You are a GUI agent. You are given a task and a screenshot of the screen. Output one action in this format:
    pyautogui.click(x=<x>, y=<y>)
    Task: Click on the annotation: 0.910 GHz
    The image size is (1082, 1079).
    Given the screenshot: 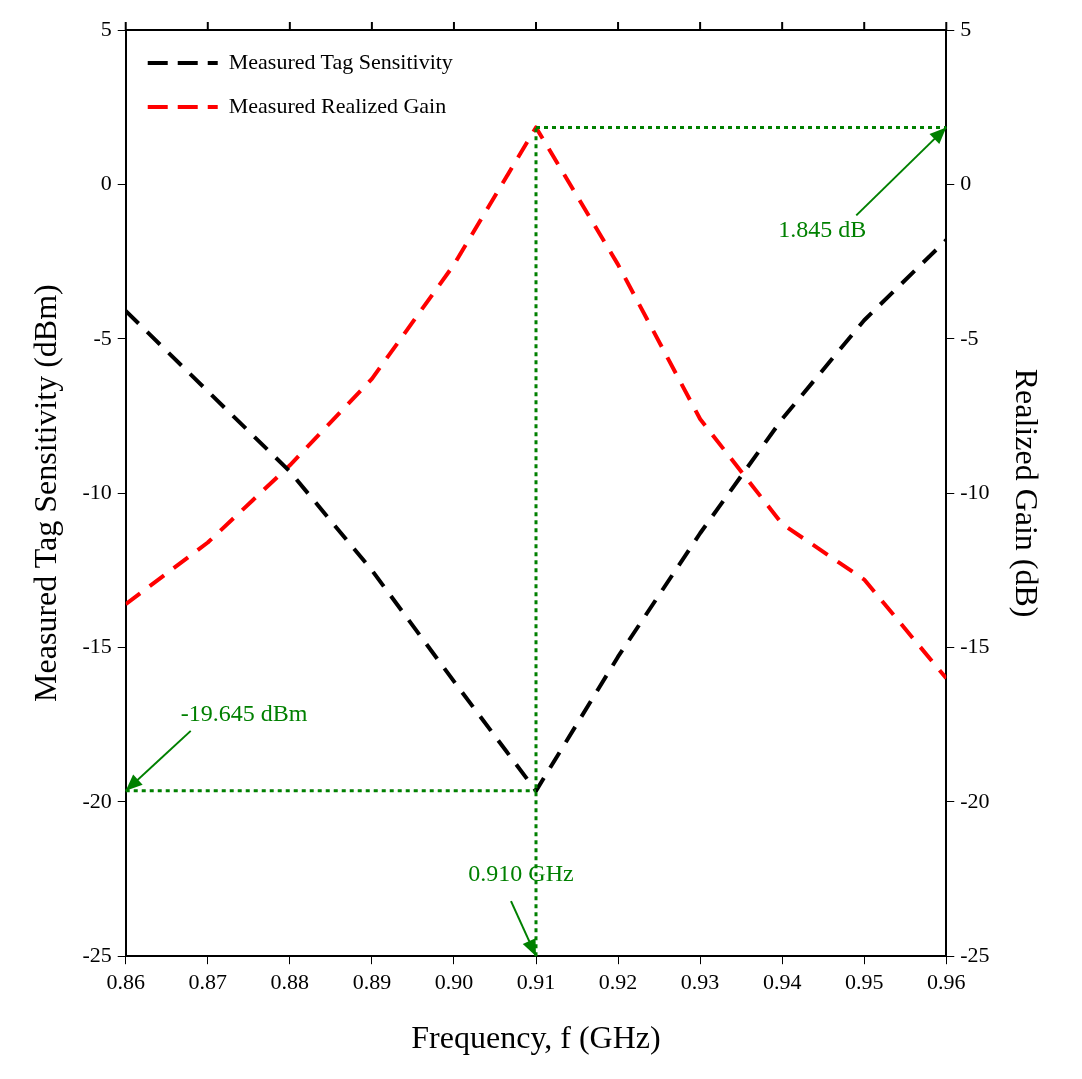 What is the action you would take?
    pyautogui.click(x=521, y=873)
    